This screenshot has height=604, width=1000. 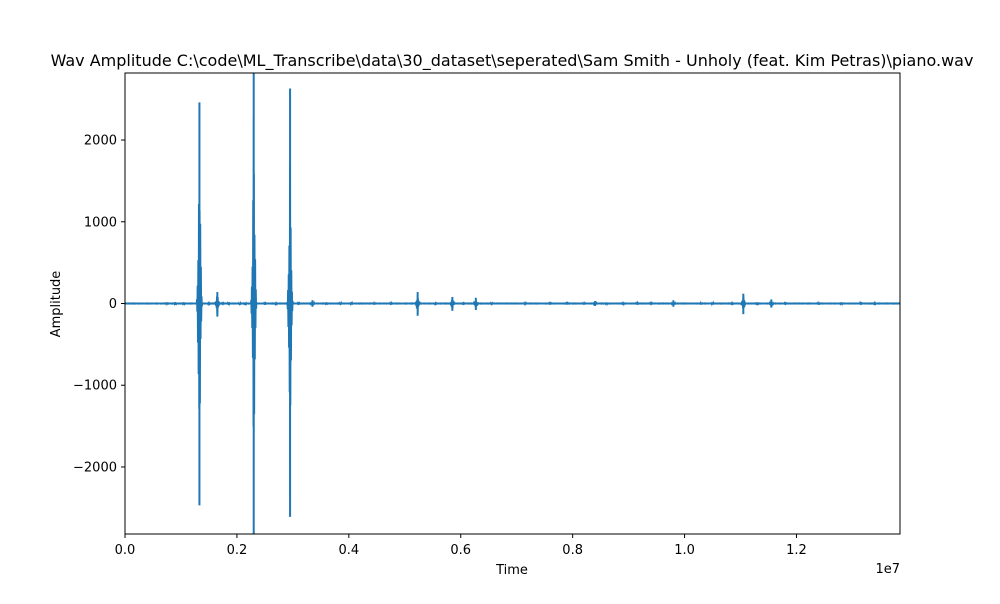 What do you see at coordinates (95, 386) in the screenshot?
I see `y-tick-label: −1000` at bounding box center [95, 386].